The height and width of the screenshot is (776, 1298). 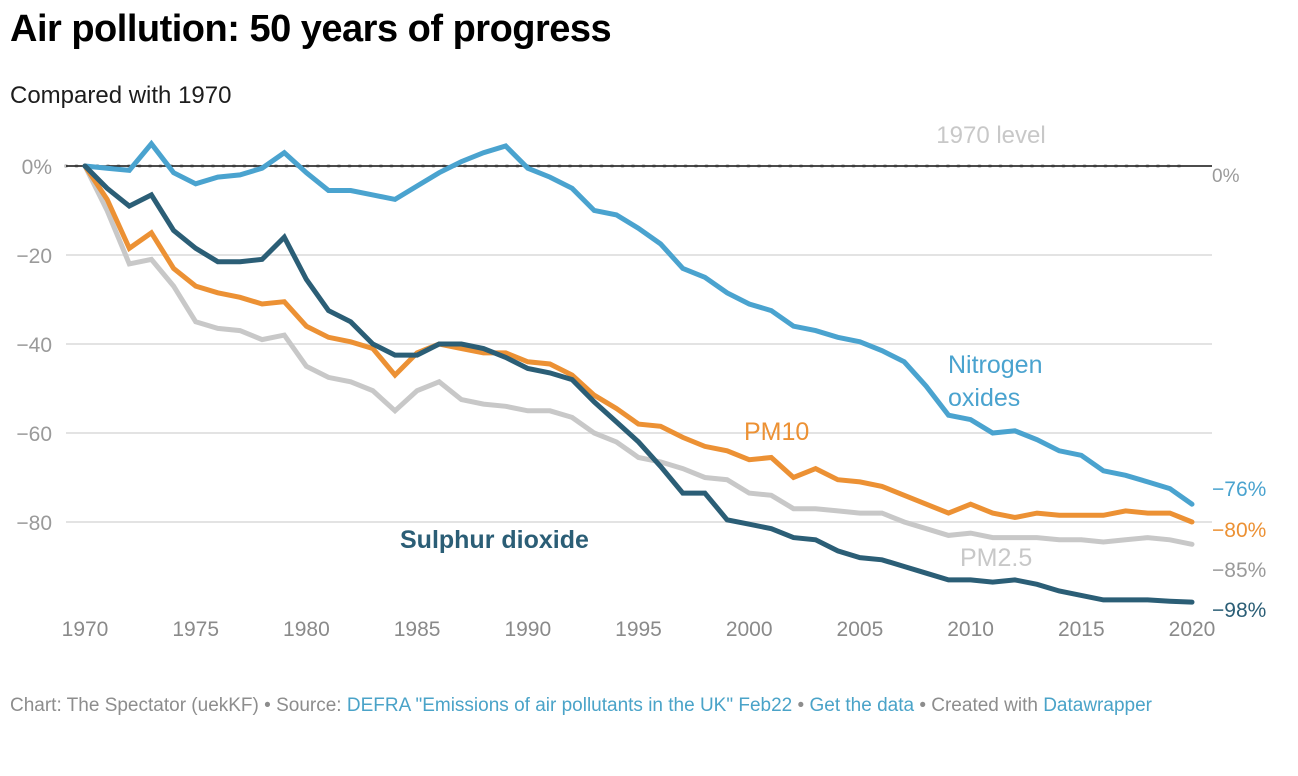 I want to click on x-tick-label: 2010, so click(x=970, y=629).